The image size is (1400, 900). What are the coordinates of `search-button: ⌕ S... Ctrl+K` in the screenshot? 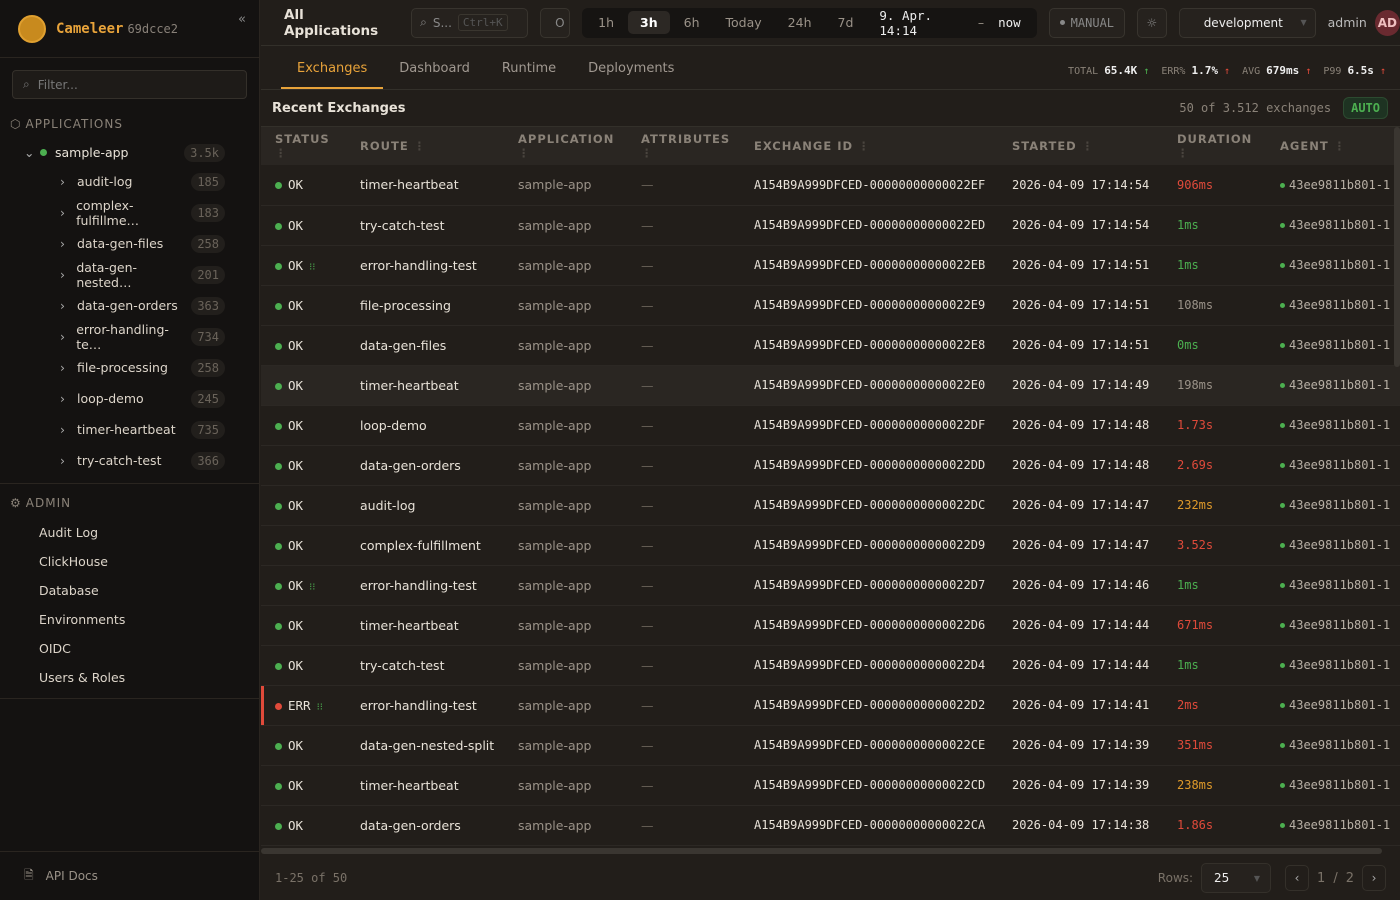 It's located at (470, 22).